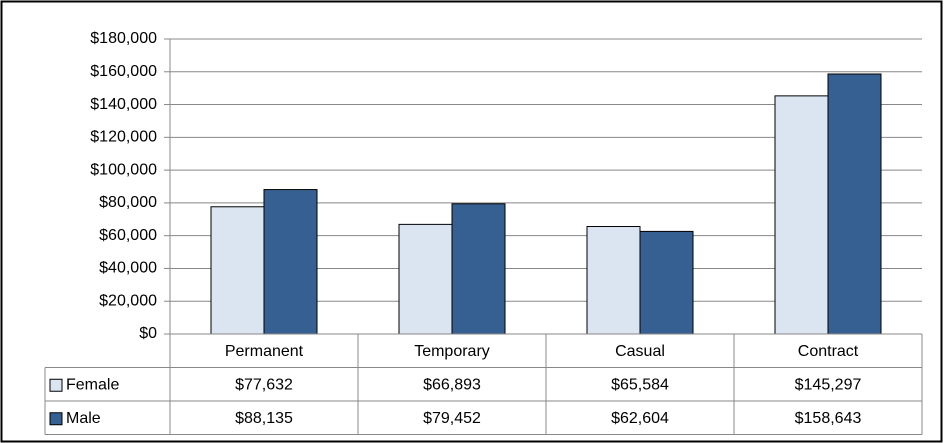 The image size is (944, 443). I want to click on y-tick-label: $20,000, so click(128, 300).